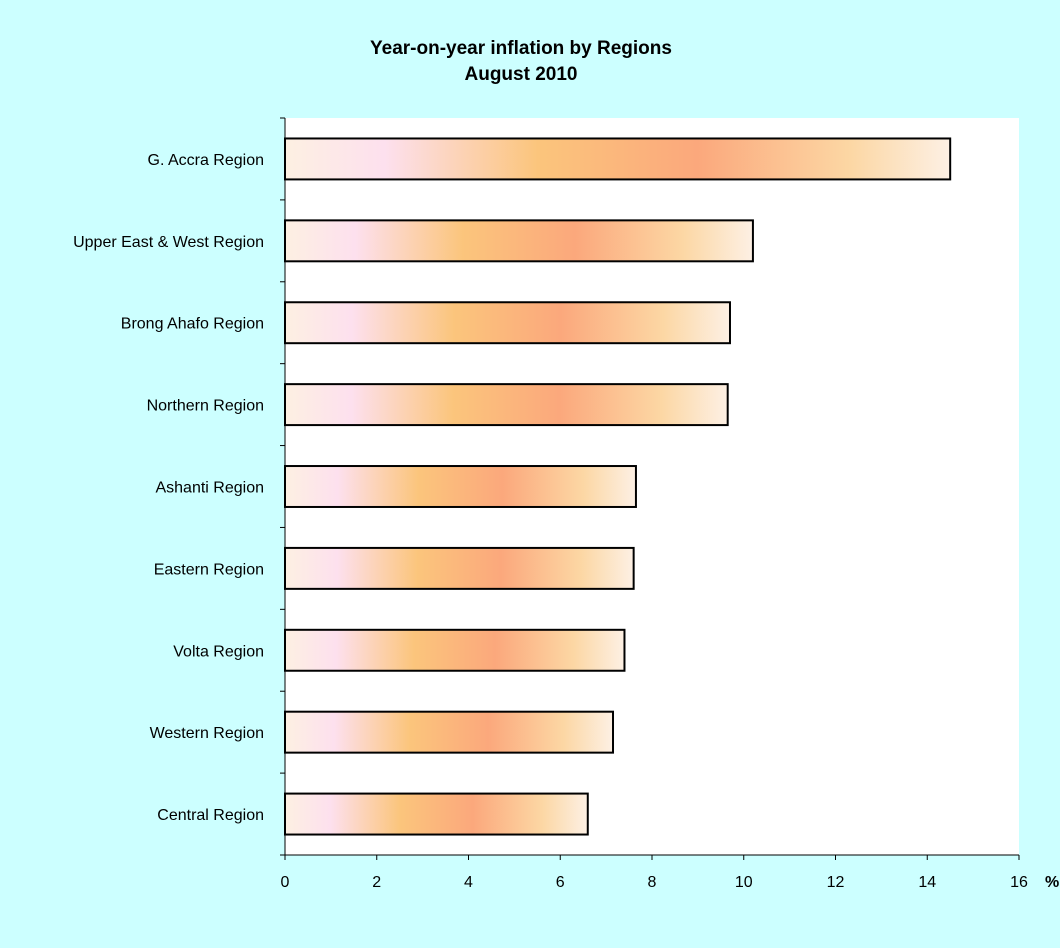 The height and width of the screenshot is (948, 1060). What do you see at coordinates (192, 324) in the screenshot?
I see `category-label: Brong Ahafo Region` at bounding box center [192, 324].